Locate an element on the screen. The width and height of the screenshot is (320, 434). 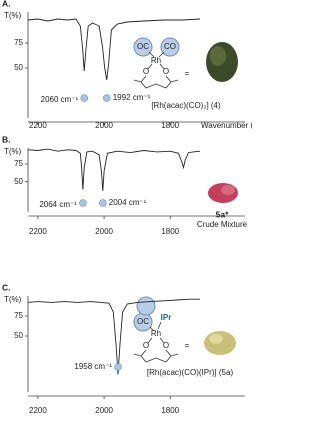
sample-label: 5a* is located at coordinates (222, 214).